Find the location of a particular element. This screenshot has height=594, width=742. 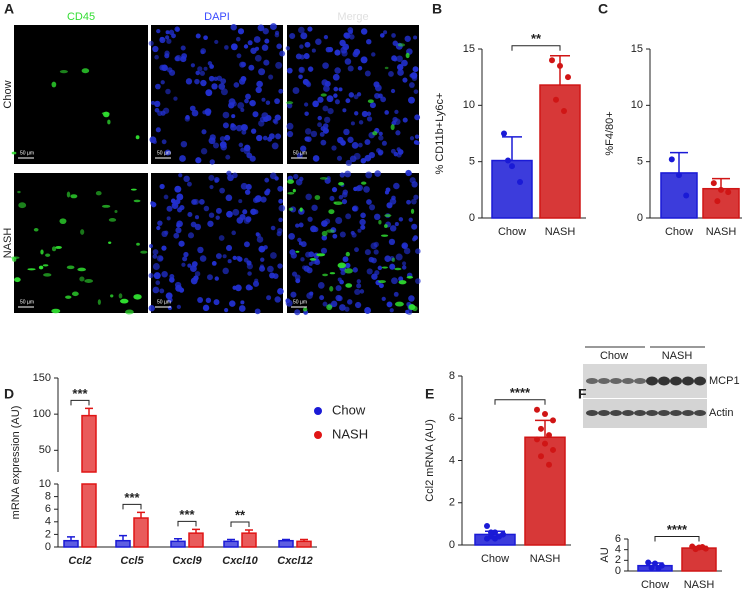

sig-label: *** is located at coordinates (132, 497).